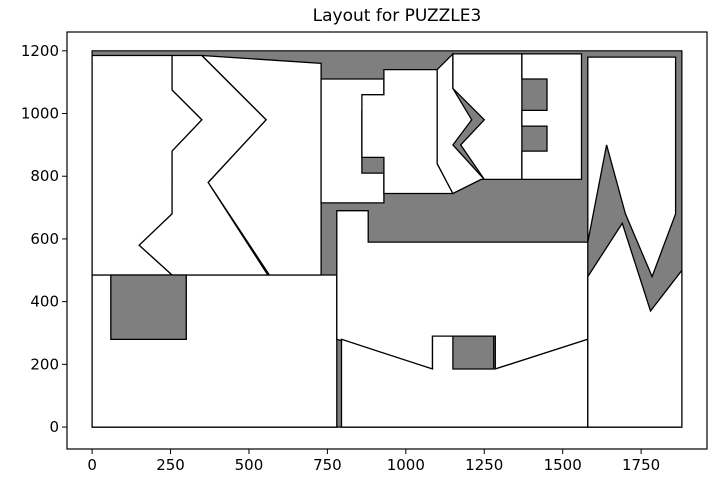 The height and width of the screenshot is (487, 714). I want to click on cross-piece-right, so click(461, 123).